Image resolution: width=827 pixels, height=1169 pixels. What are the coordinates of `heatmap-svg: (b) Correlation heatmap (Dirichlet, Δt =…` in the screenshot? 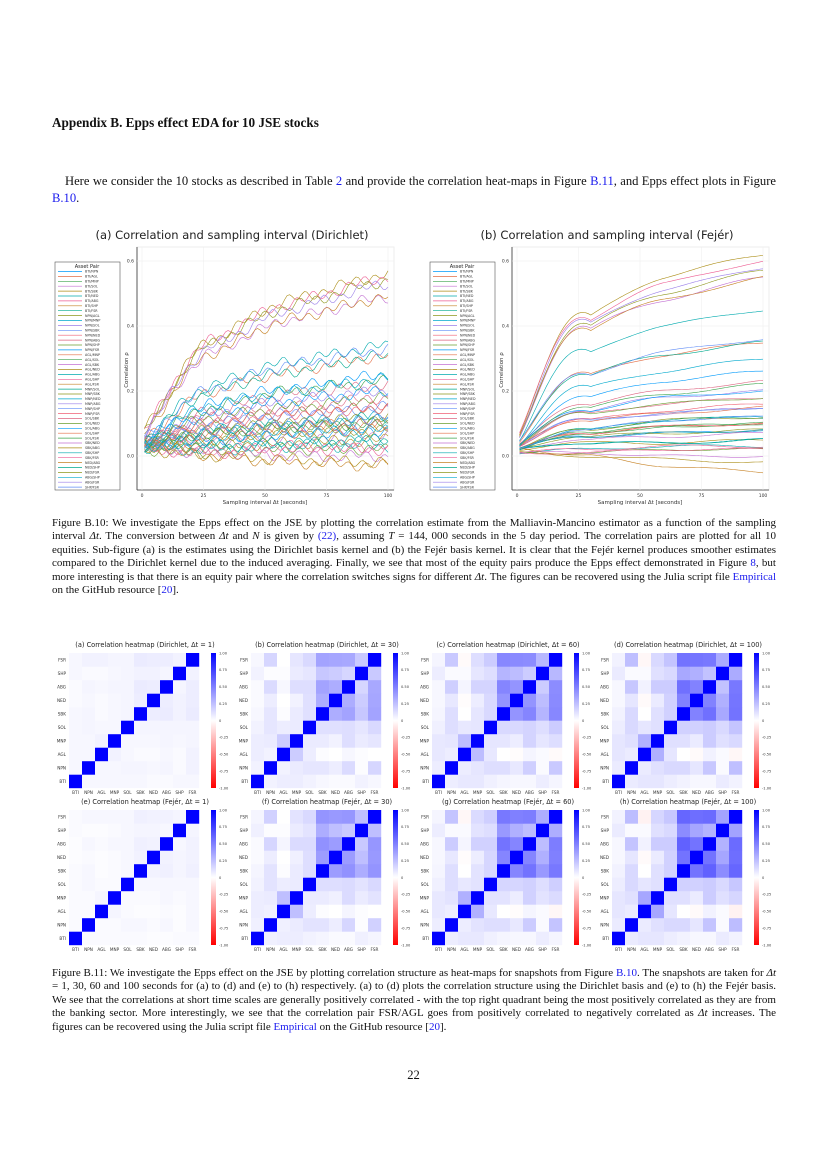 It's located at (325, 718).